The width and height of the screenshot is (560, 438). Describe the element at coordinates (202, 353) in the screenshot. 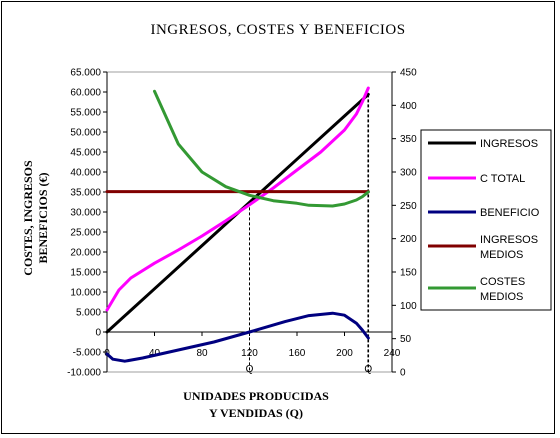

I see `x-tick-label: 80` at that location.